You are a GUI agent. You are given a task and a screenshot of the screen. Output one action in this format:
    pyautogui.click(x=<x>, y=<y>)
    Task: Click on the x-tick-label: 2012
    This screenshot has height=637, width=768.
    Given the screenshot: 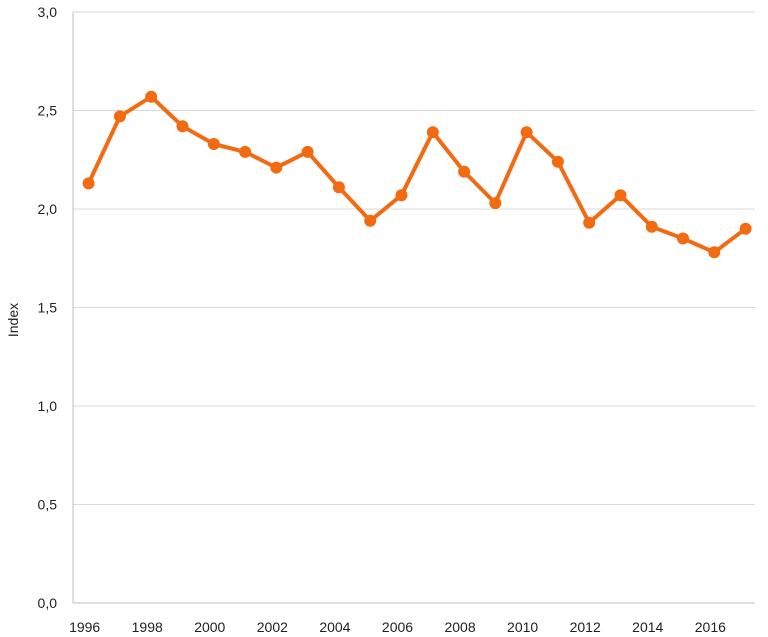 What is the action you would take?
    pyautogui.click(x=585, y=627)
    